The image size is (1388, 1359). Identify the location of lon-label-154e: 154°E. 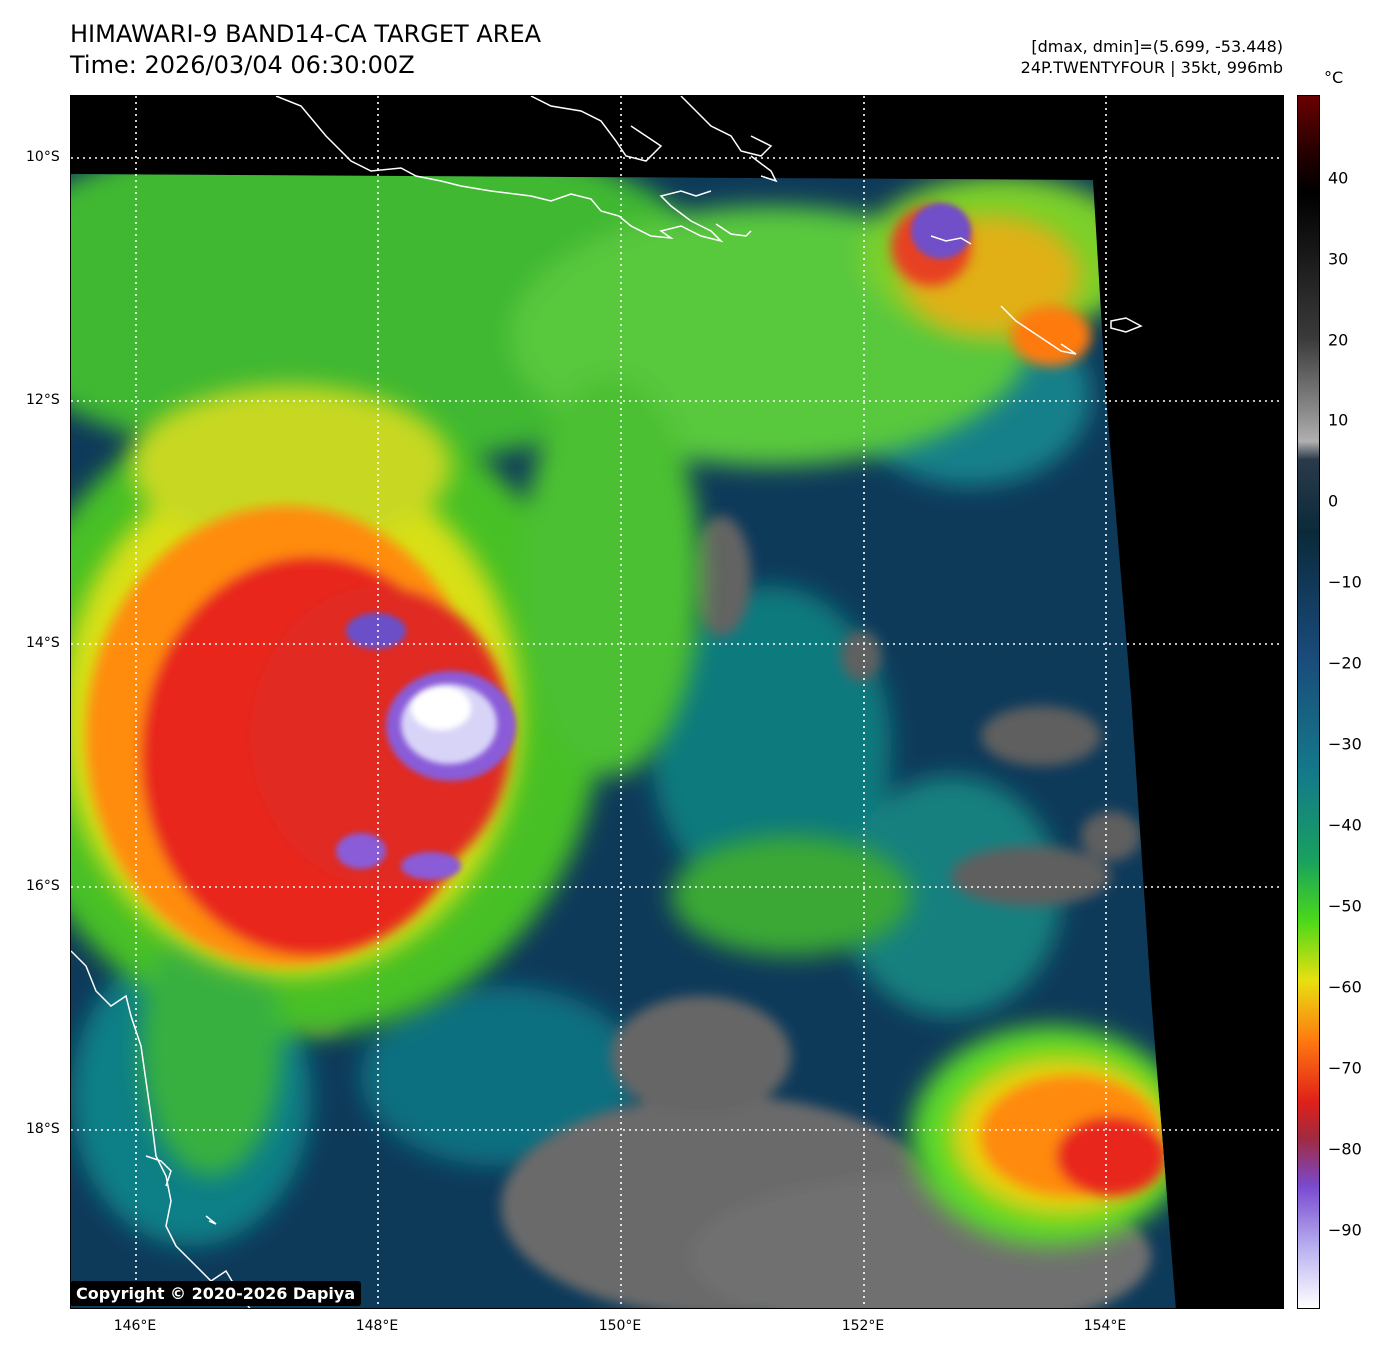
(1105, 1326).